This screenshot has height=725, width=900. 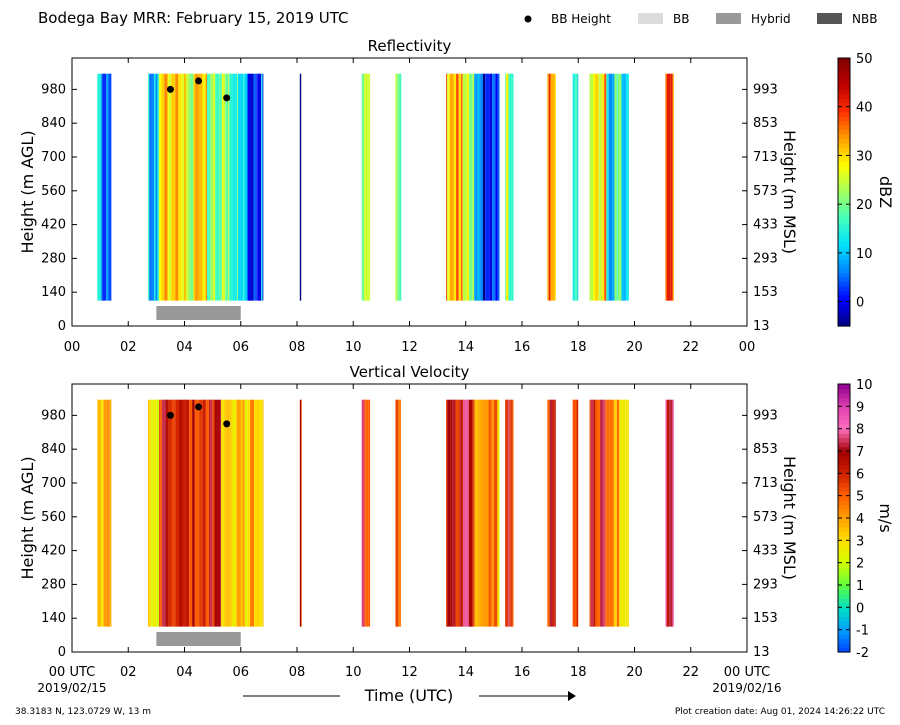 I want to click on colorbar: 0 10 20 30 40 50 dBZ, so click(x=866, y=189).